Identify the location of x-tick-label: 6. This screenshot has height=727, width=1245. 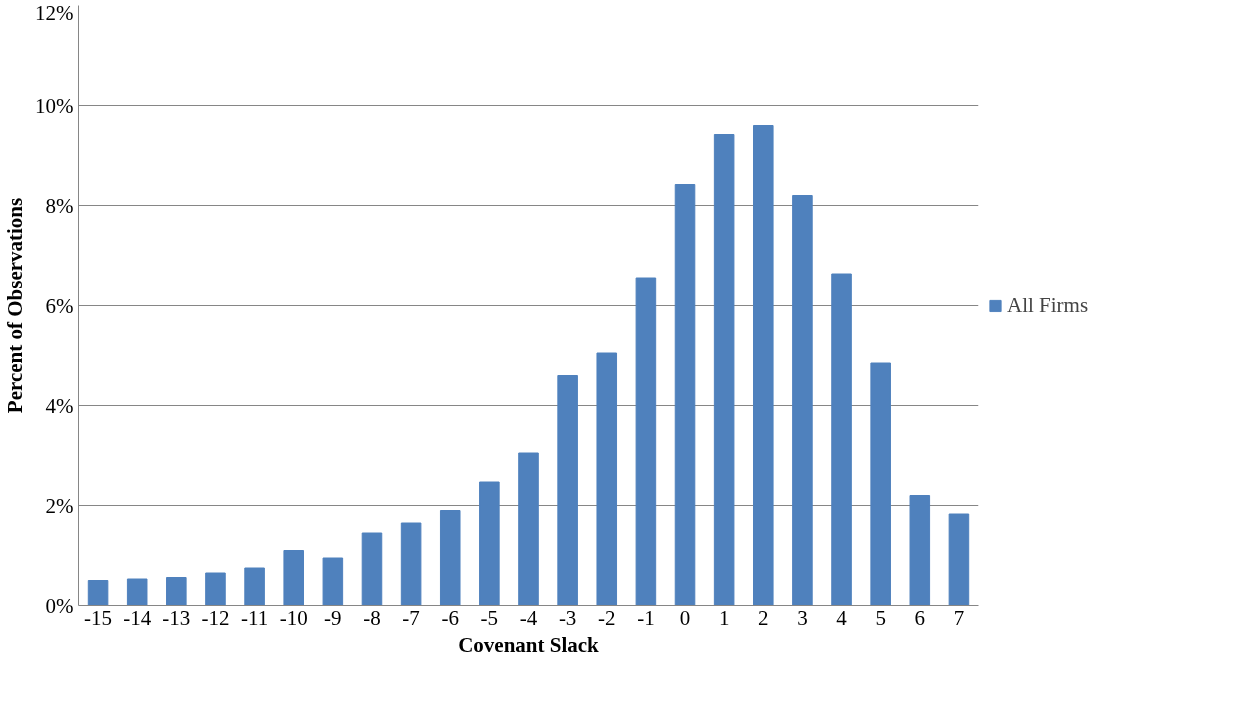
(920, 617).